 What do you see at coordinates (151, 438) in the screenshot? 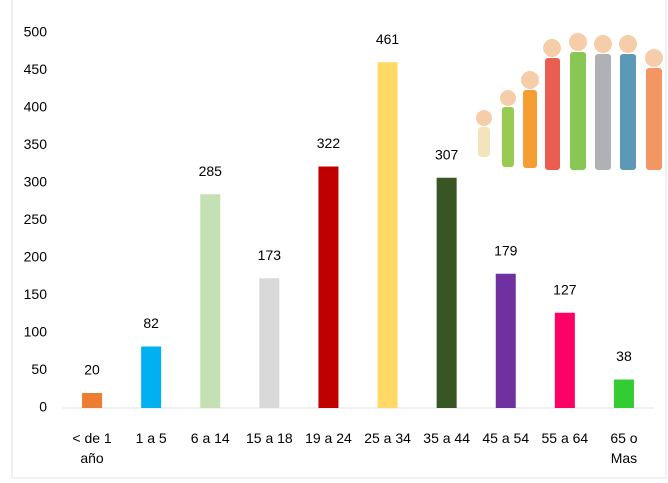
I see `x-tick-label: 1 a 5` at bounding box center [151, 438].